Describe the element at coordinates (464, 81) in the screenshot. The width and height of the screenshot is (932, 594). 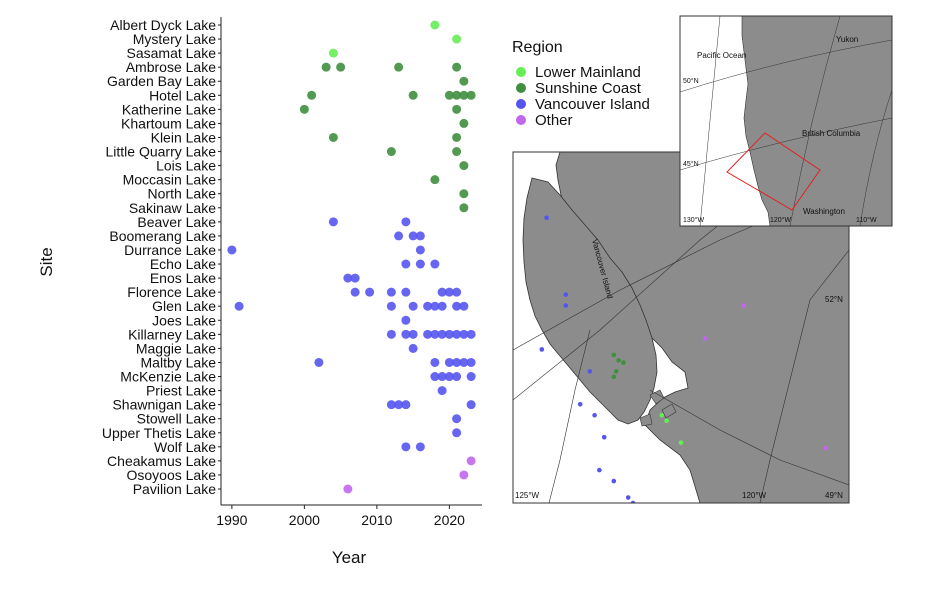
I see `point-garden-bay-lake-2022` at that location.